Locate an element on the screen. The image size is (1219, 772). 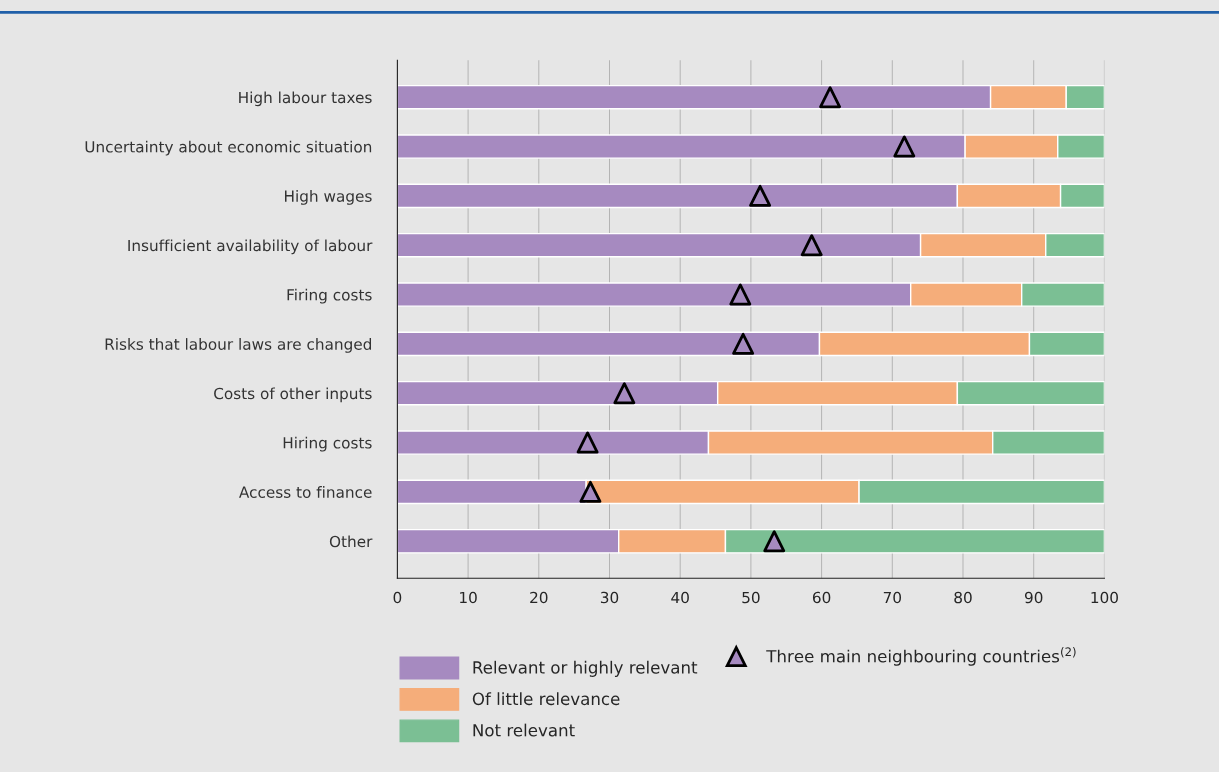
y-tick-label: Access to finance is located at coordinates (305, 492).